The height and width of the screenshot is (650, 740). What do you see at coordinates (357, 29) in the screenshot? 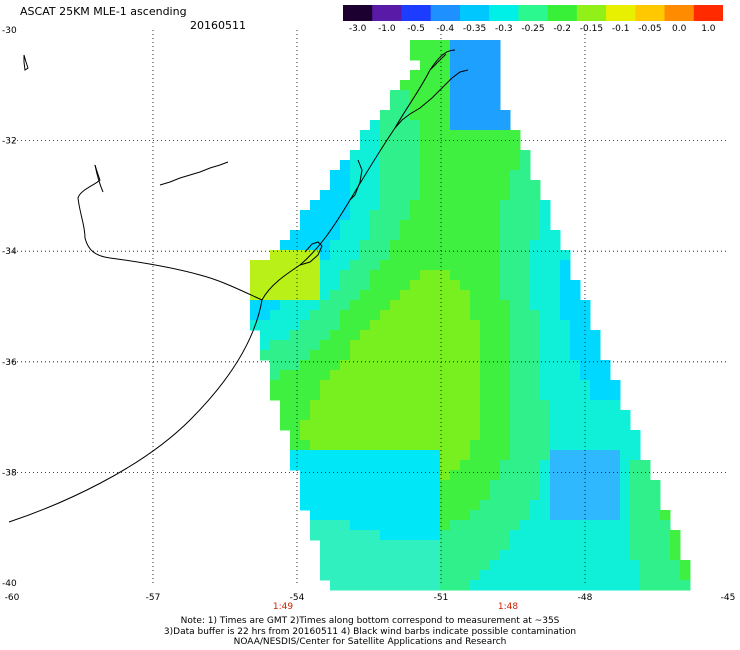
I see `colorbar-label: -3.0` at bounding box center [357, 29].